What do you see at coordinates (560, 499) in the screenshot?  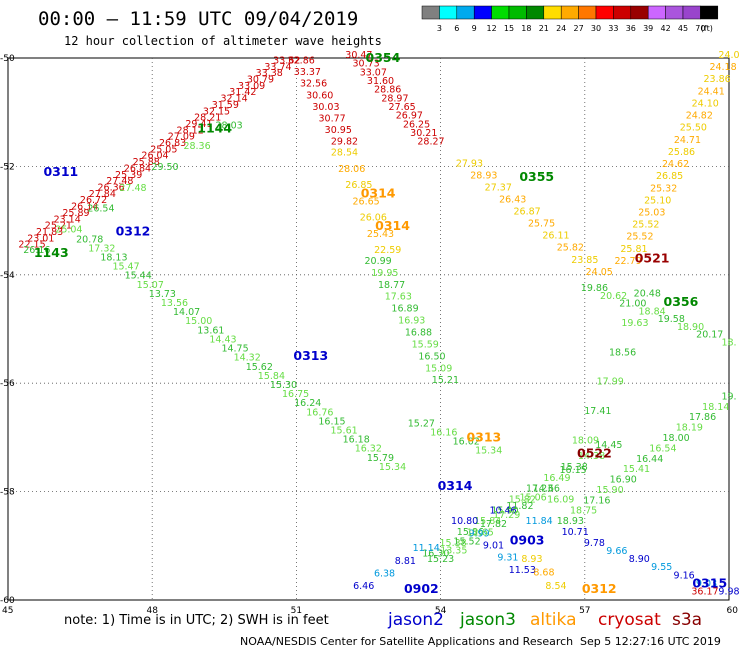 I see `swh-label: 16.09` at bounding box center [560, 499].